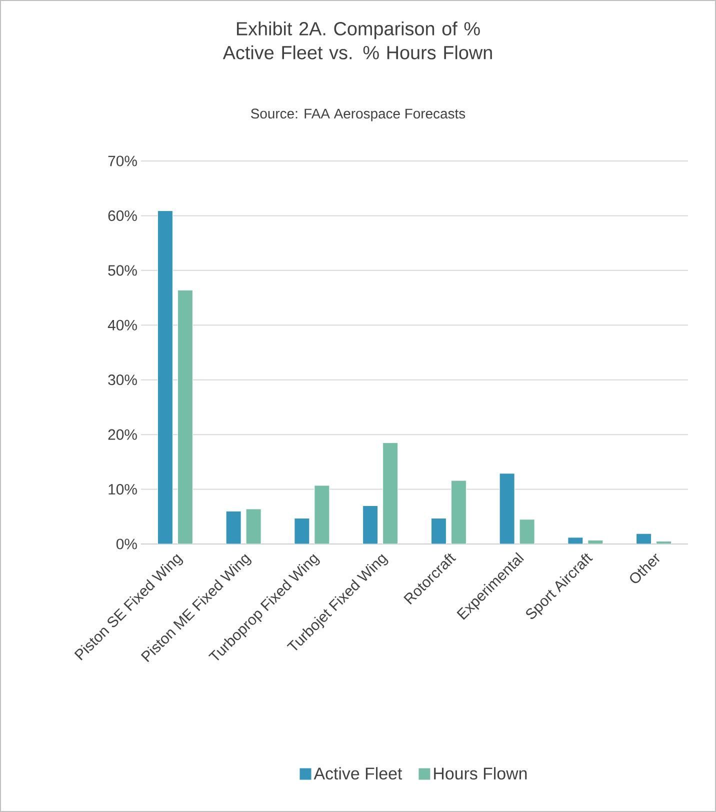 This screenshot has width=716, height=812. Describe the element at coordinates (358, 115) in the screenshot. I see `chart-subtitle: Source: FAA Aerospace Forecasts` at that location.